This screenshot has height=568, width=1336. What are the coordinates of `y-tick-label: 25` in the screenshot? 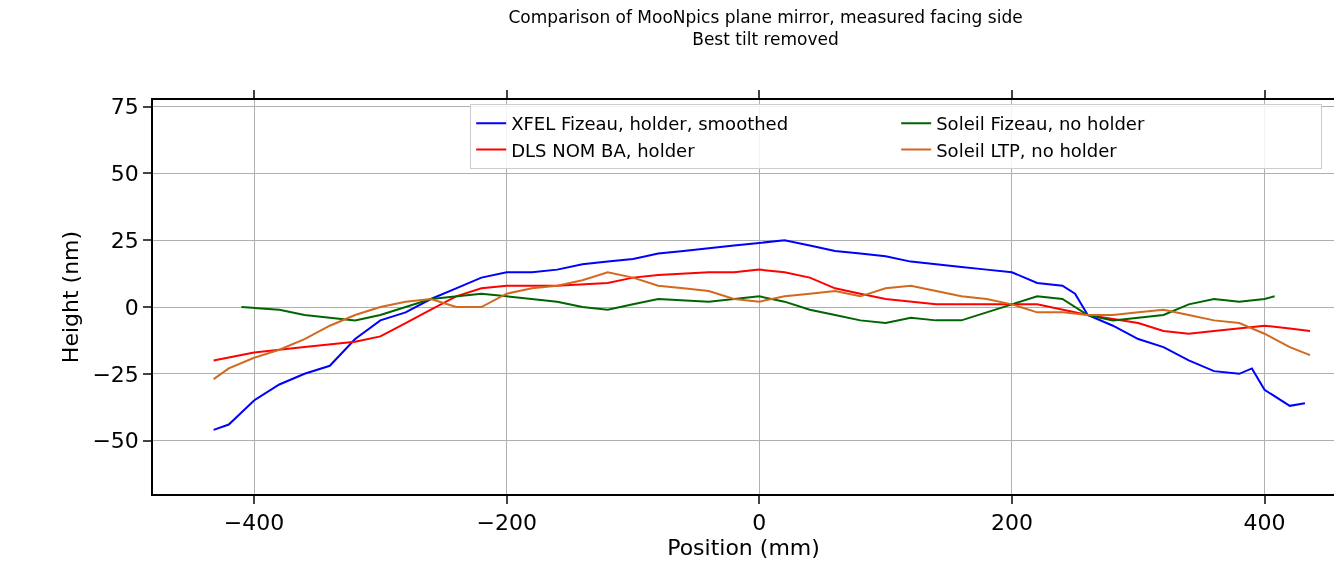 It's located at (124, 240).